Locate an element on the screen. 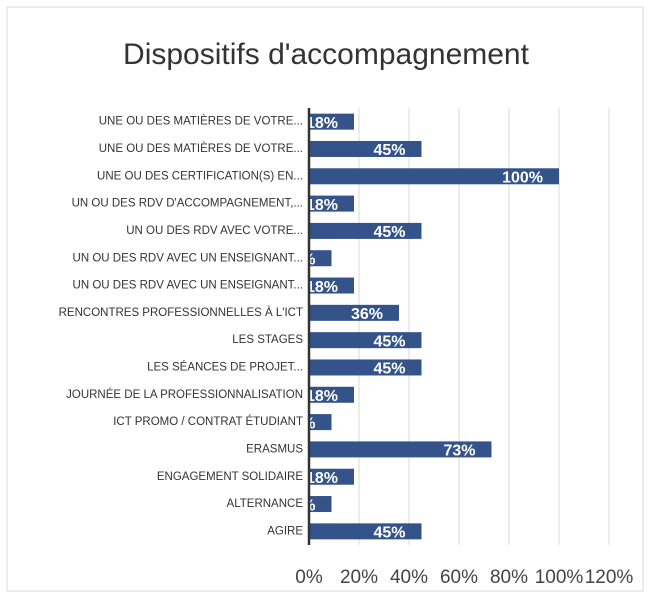  x-tick-label: 80% is located at coordinates (509, 577).